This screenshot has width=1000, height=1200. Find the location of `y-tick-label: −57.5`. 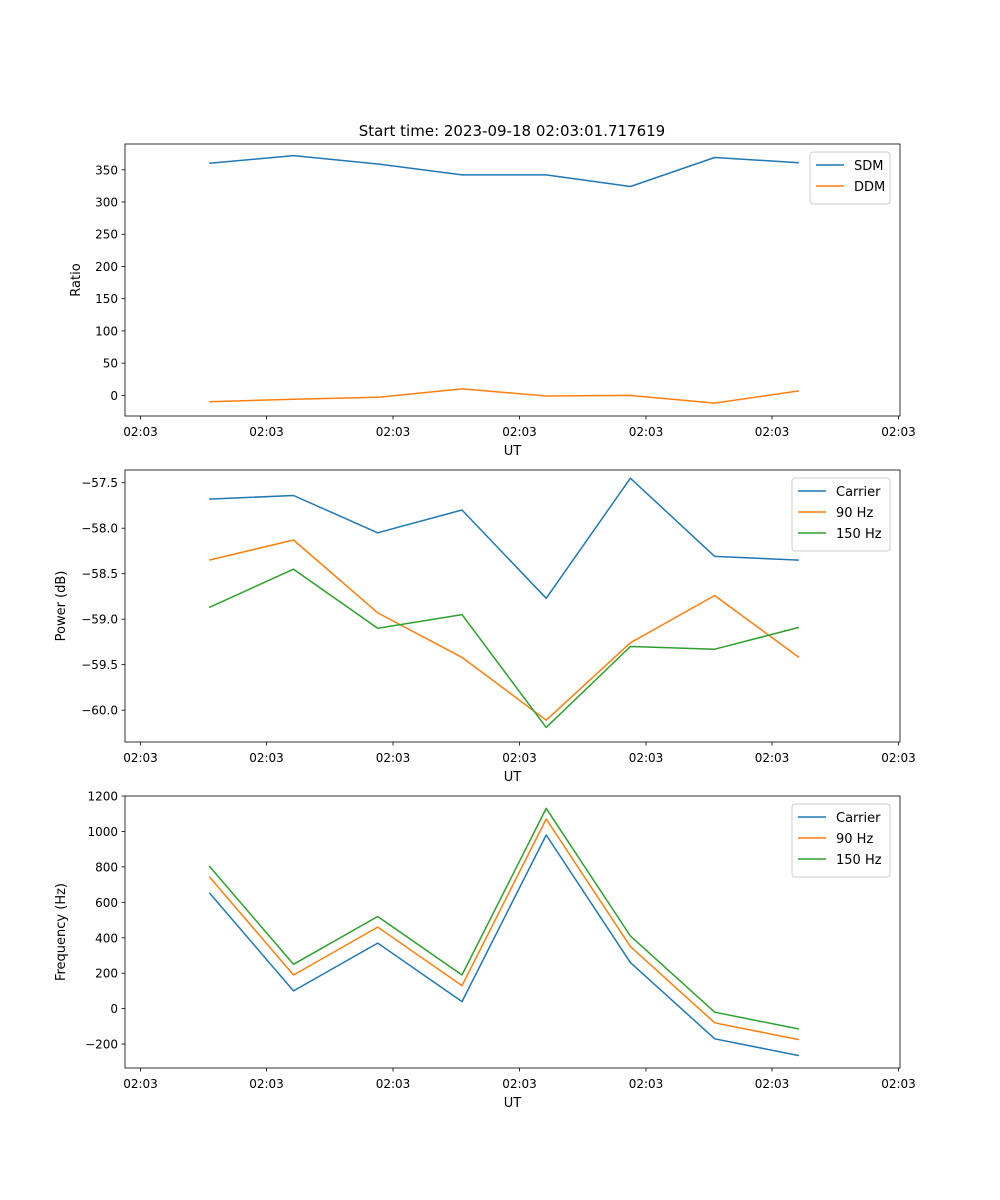

y-tick-label: −57.5 is located at coordinates (99, 483).